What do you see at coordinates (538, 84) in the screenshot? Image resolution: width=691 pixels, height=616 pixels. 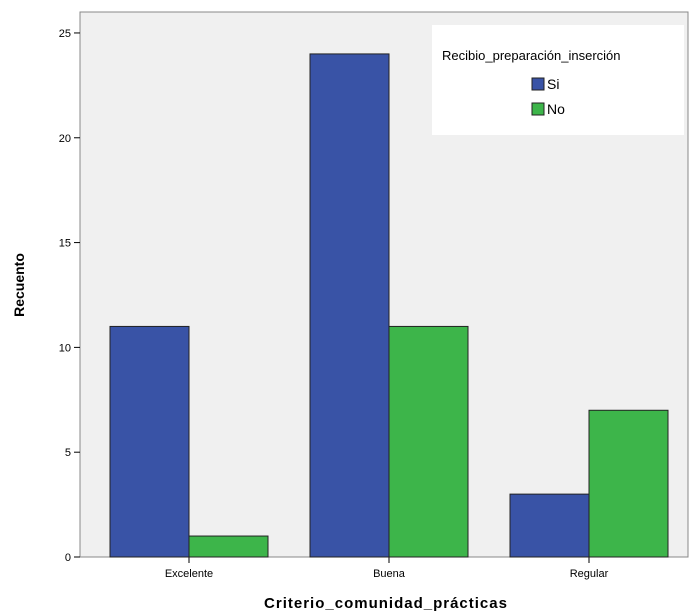 I see `legend-swatch-si` at bounding box center [538, 84].